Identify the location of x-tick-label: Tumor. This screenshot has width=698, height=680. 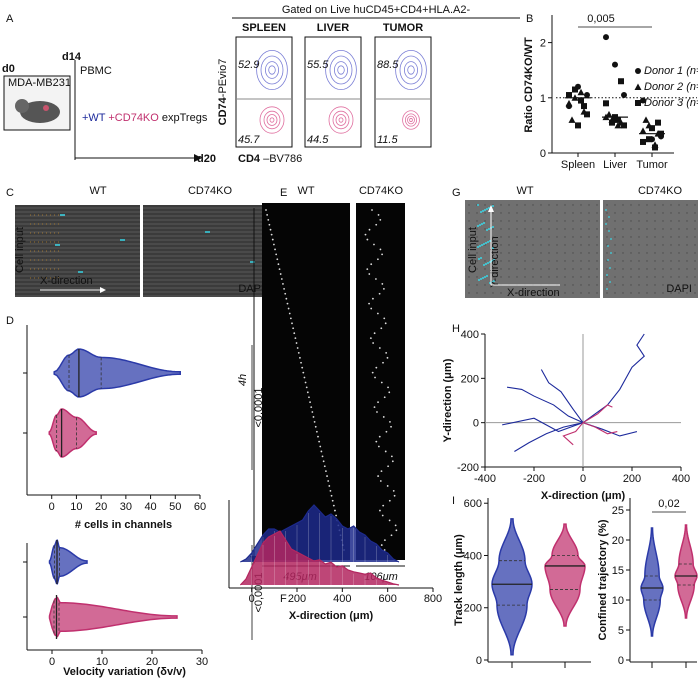
(652, 165).